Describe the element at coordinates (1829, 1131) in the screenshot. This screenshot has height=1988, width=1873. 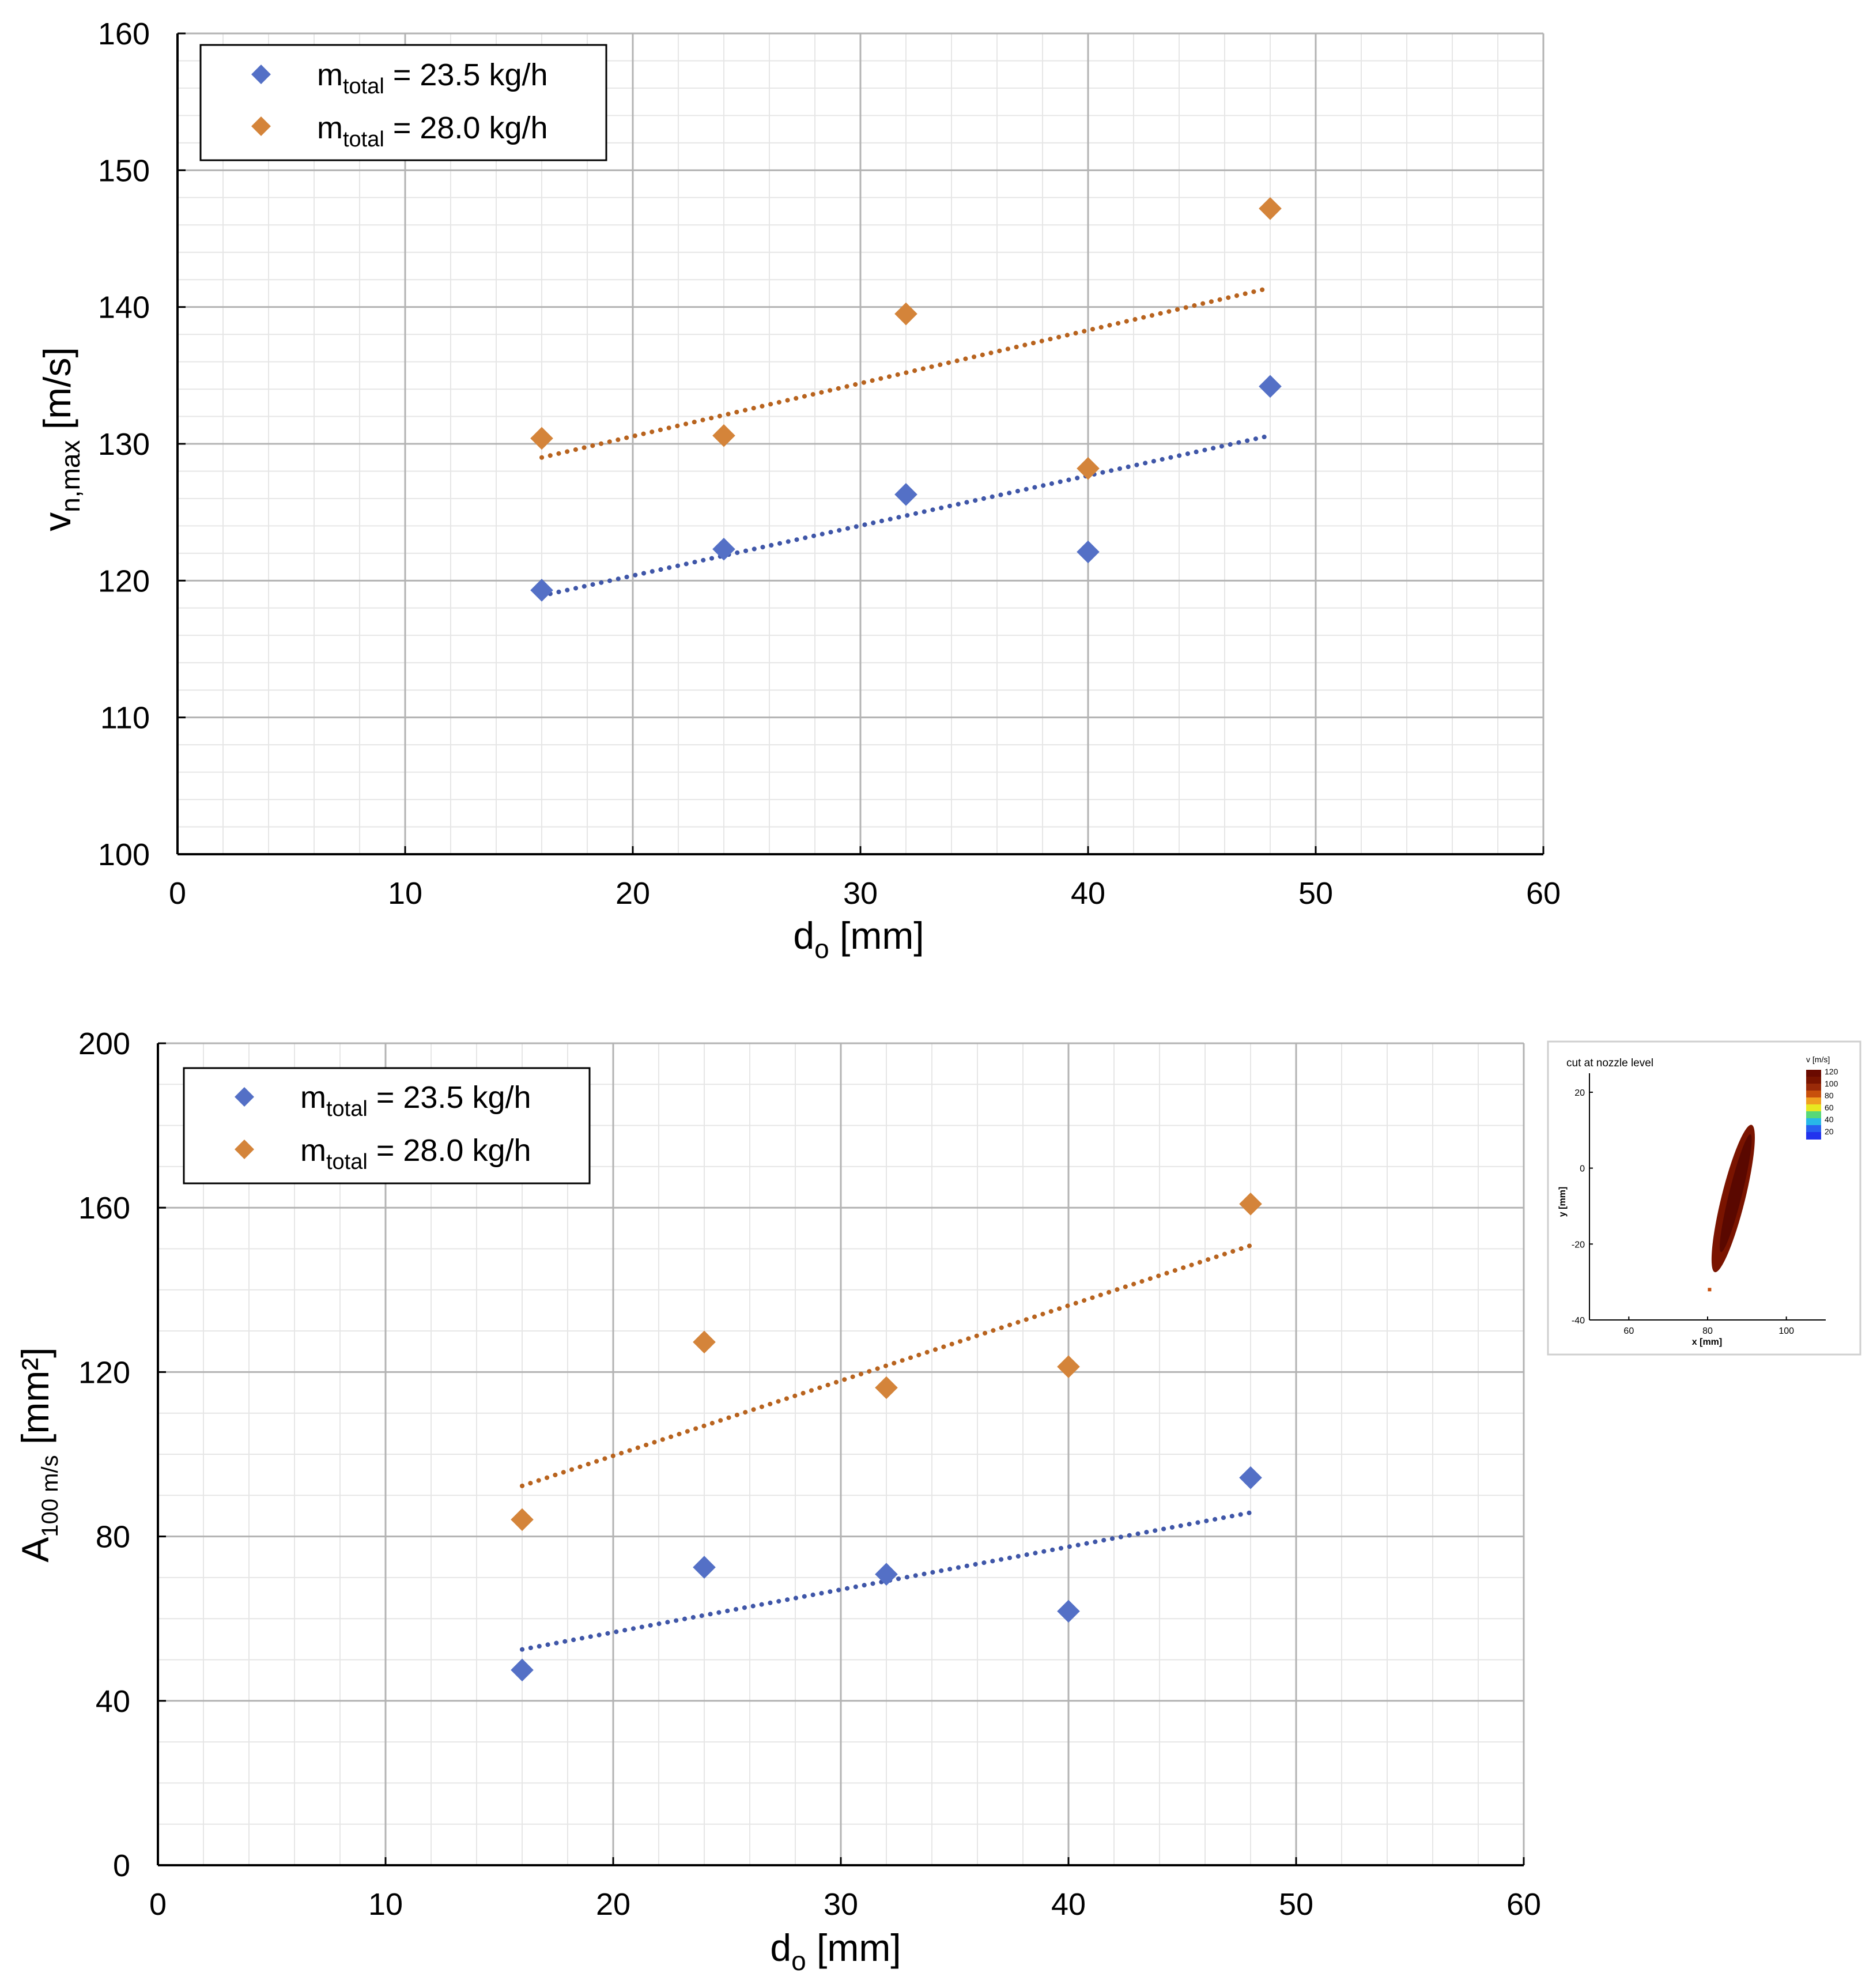
I see `inset-colorbar-tick-label: 20` at that location.